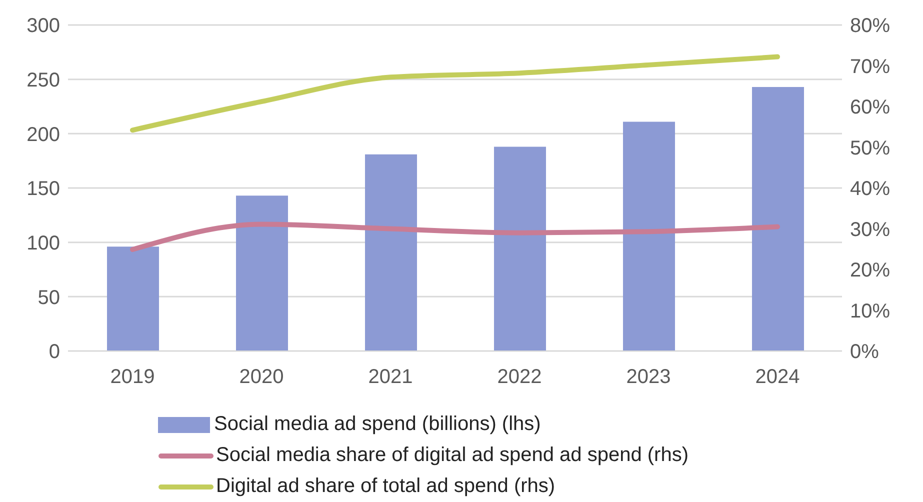 The height and width of the screenshot is (502, 923). What do you see at coordinates (261, 377) in the screenshot?
I see `x-tick-label: 2020` at bounding box center [261, 377].